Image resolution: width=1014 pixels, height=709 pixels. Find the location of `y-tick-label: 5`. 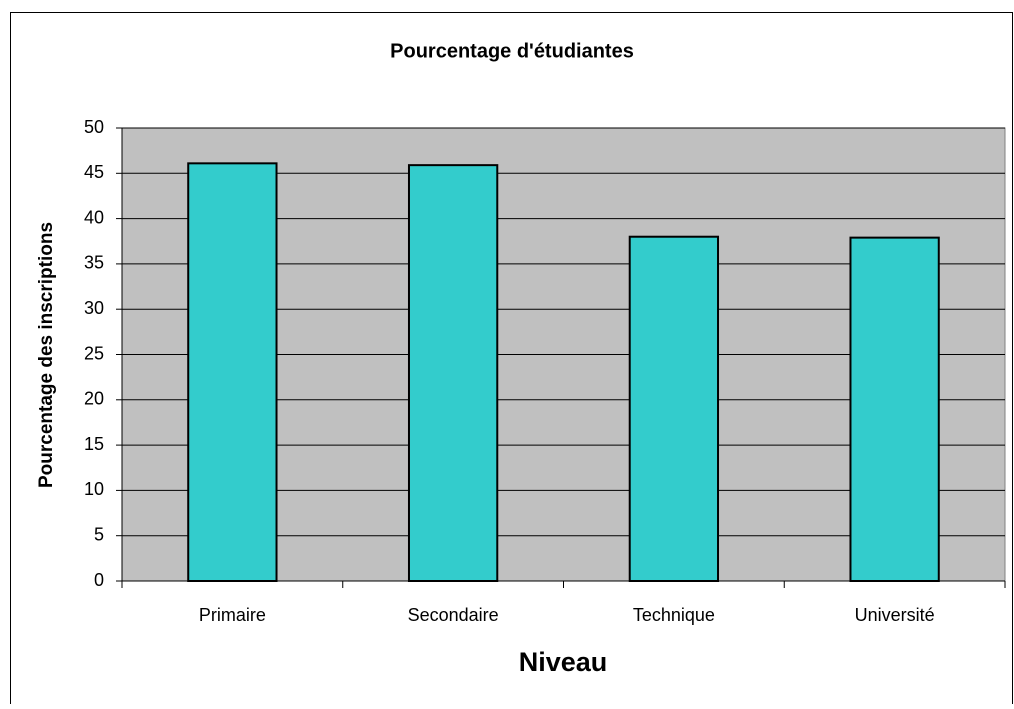

y-tick-label: 5 is located at coordinates (99, 534).